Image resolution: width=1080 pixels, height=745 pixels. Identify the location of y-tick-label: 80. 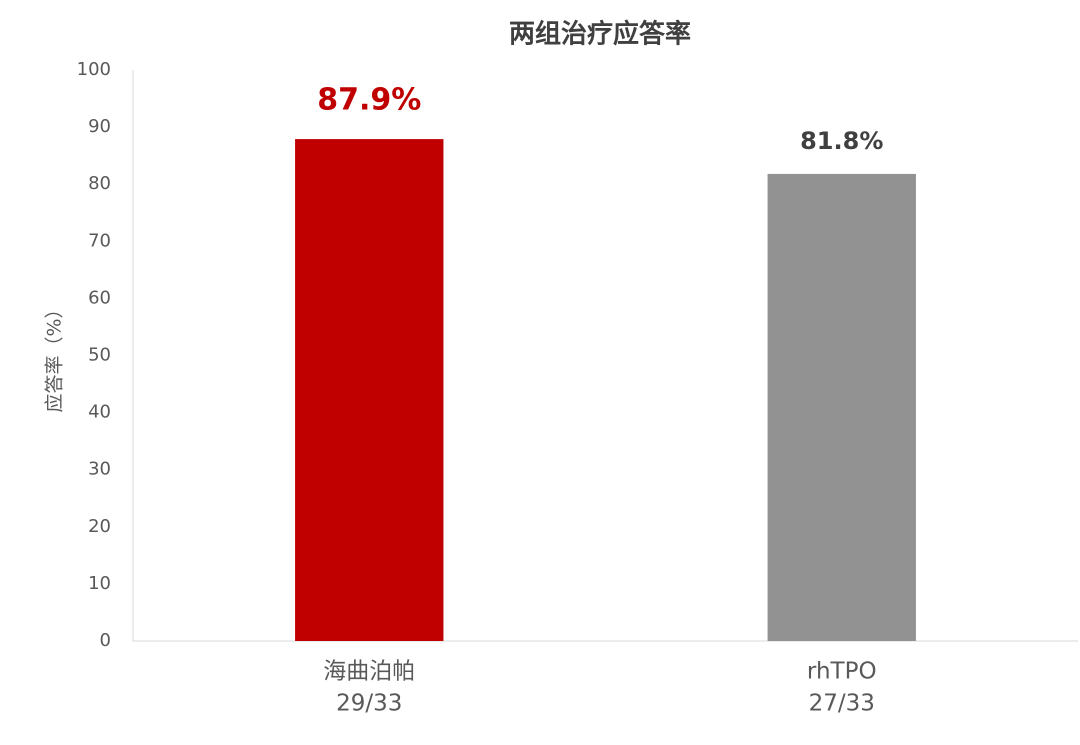
(99, 183).